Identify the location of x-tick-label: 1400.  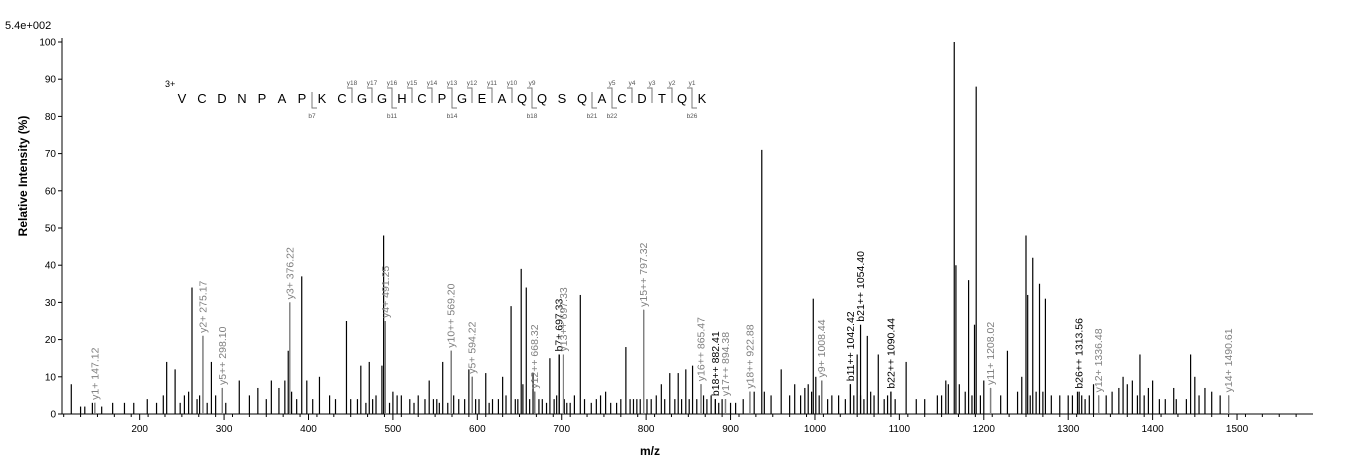
(1152, 429).